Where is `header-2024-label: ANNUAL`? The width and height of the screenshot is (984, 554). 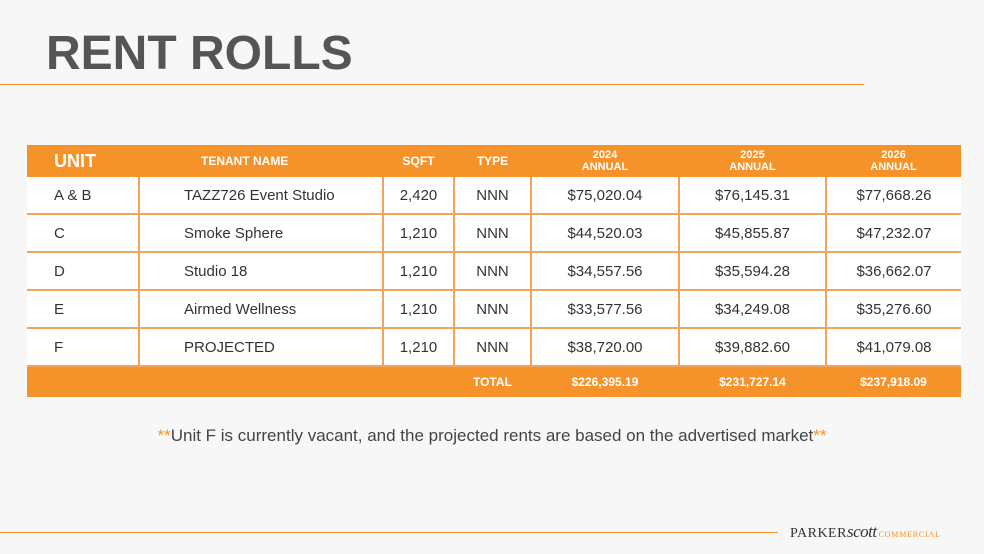 header-2024-label: ANNUAL is located at coordinates (605, 167).